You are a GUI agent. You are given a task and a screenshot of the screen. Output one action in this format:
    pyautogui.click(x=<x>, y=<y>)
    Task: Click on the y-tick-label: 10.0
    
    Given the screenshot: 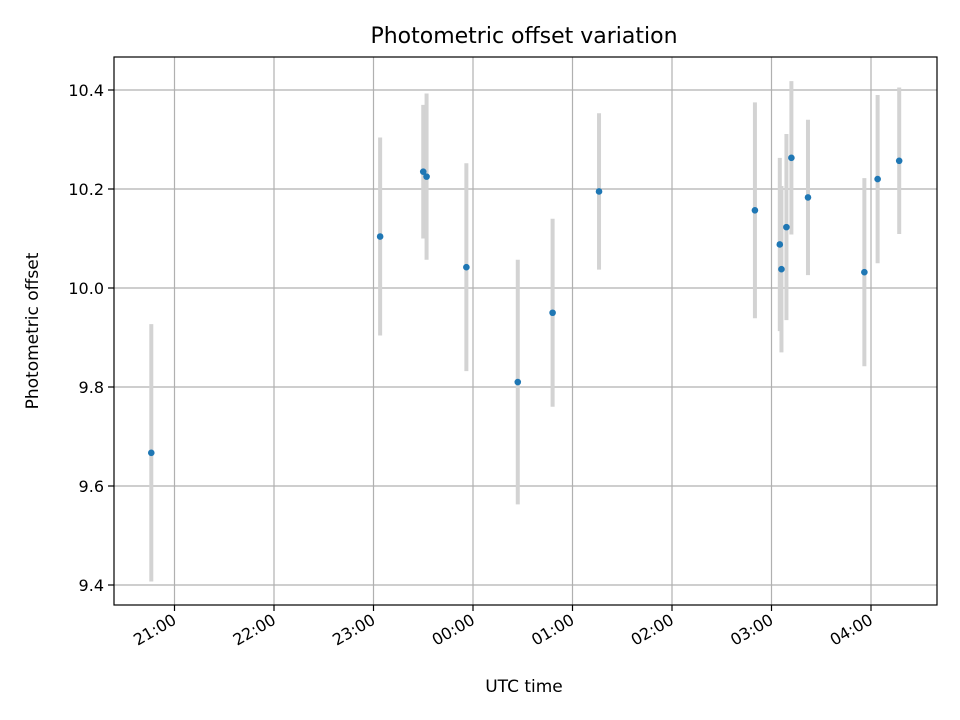 What is the action you would take?
    pyautogui.click(x=86, y=288)
    